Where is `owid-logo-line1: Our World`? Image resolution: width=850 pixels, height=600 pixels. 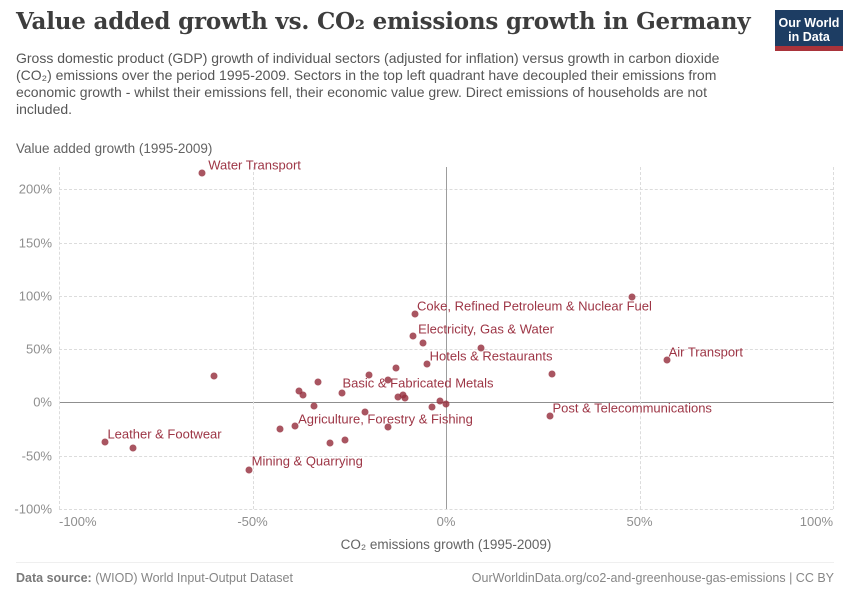
owid-logo-line1: Our World is located at coordinates (809, 23).